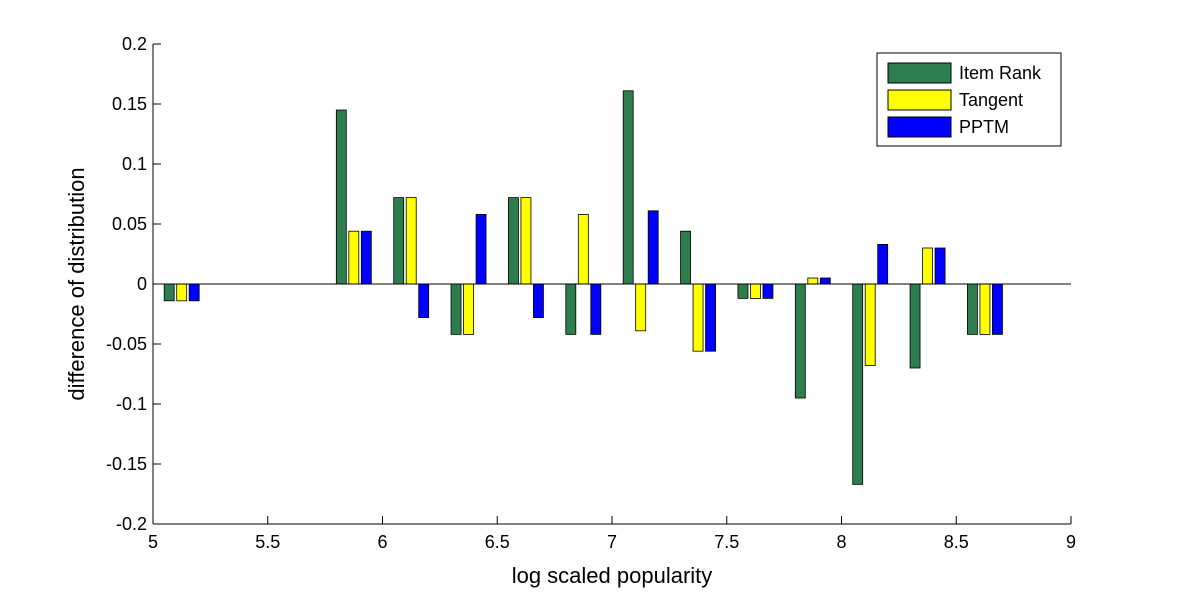  Describe the element at coordinates (612, 575) in the screenshot. I see `x-axis-label: log scaled popularity` at that location.